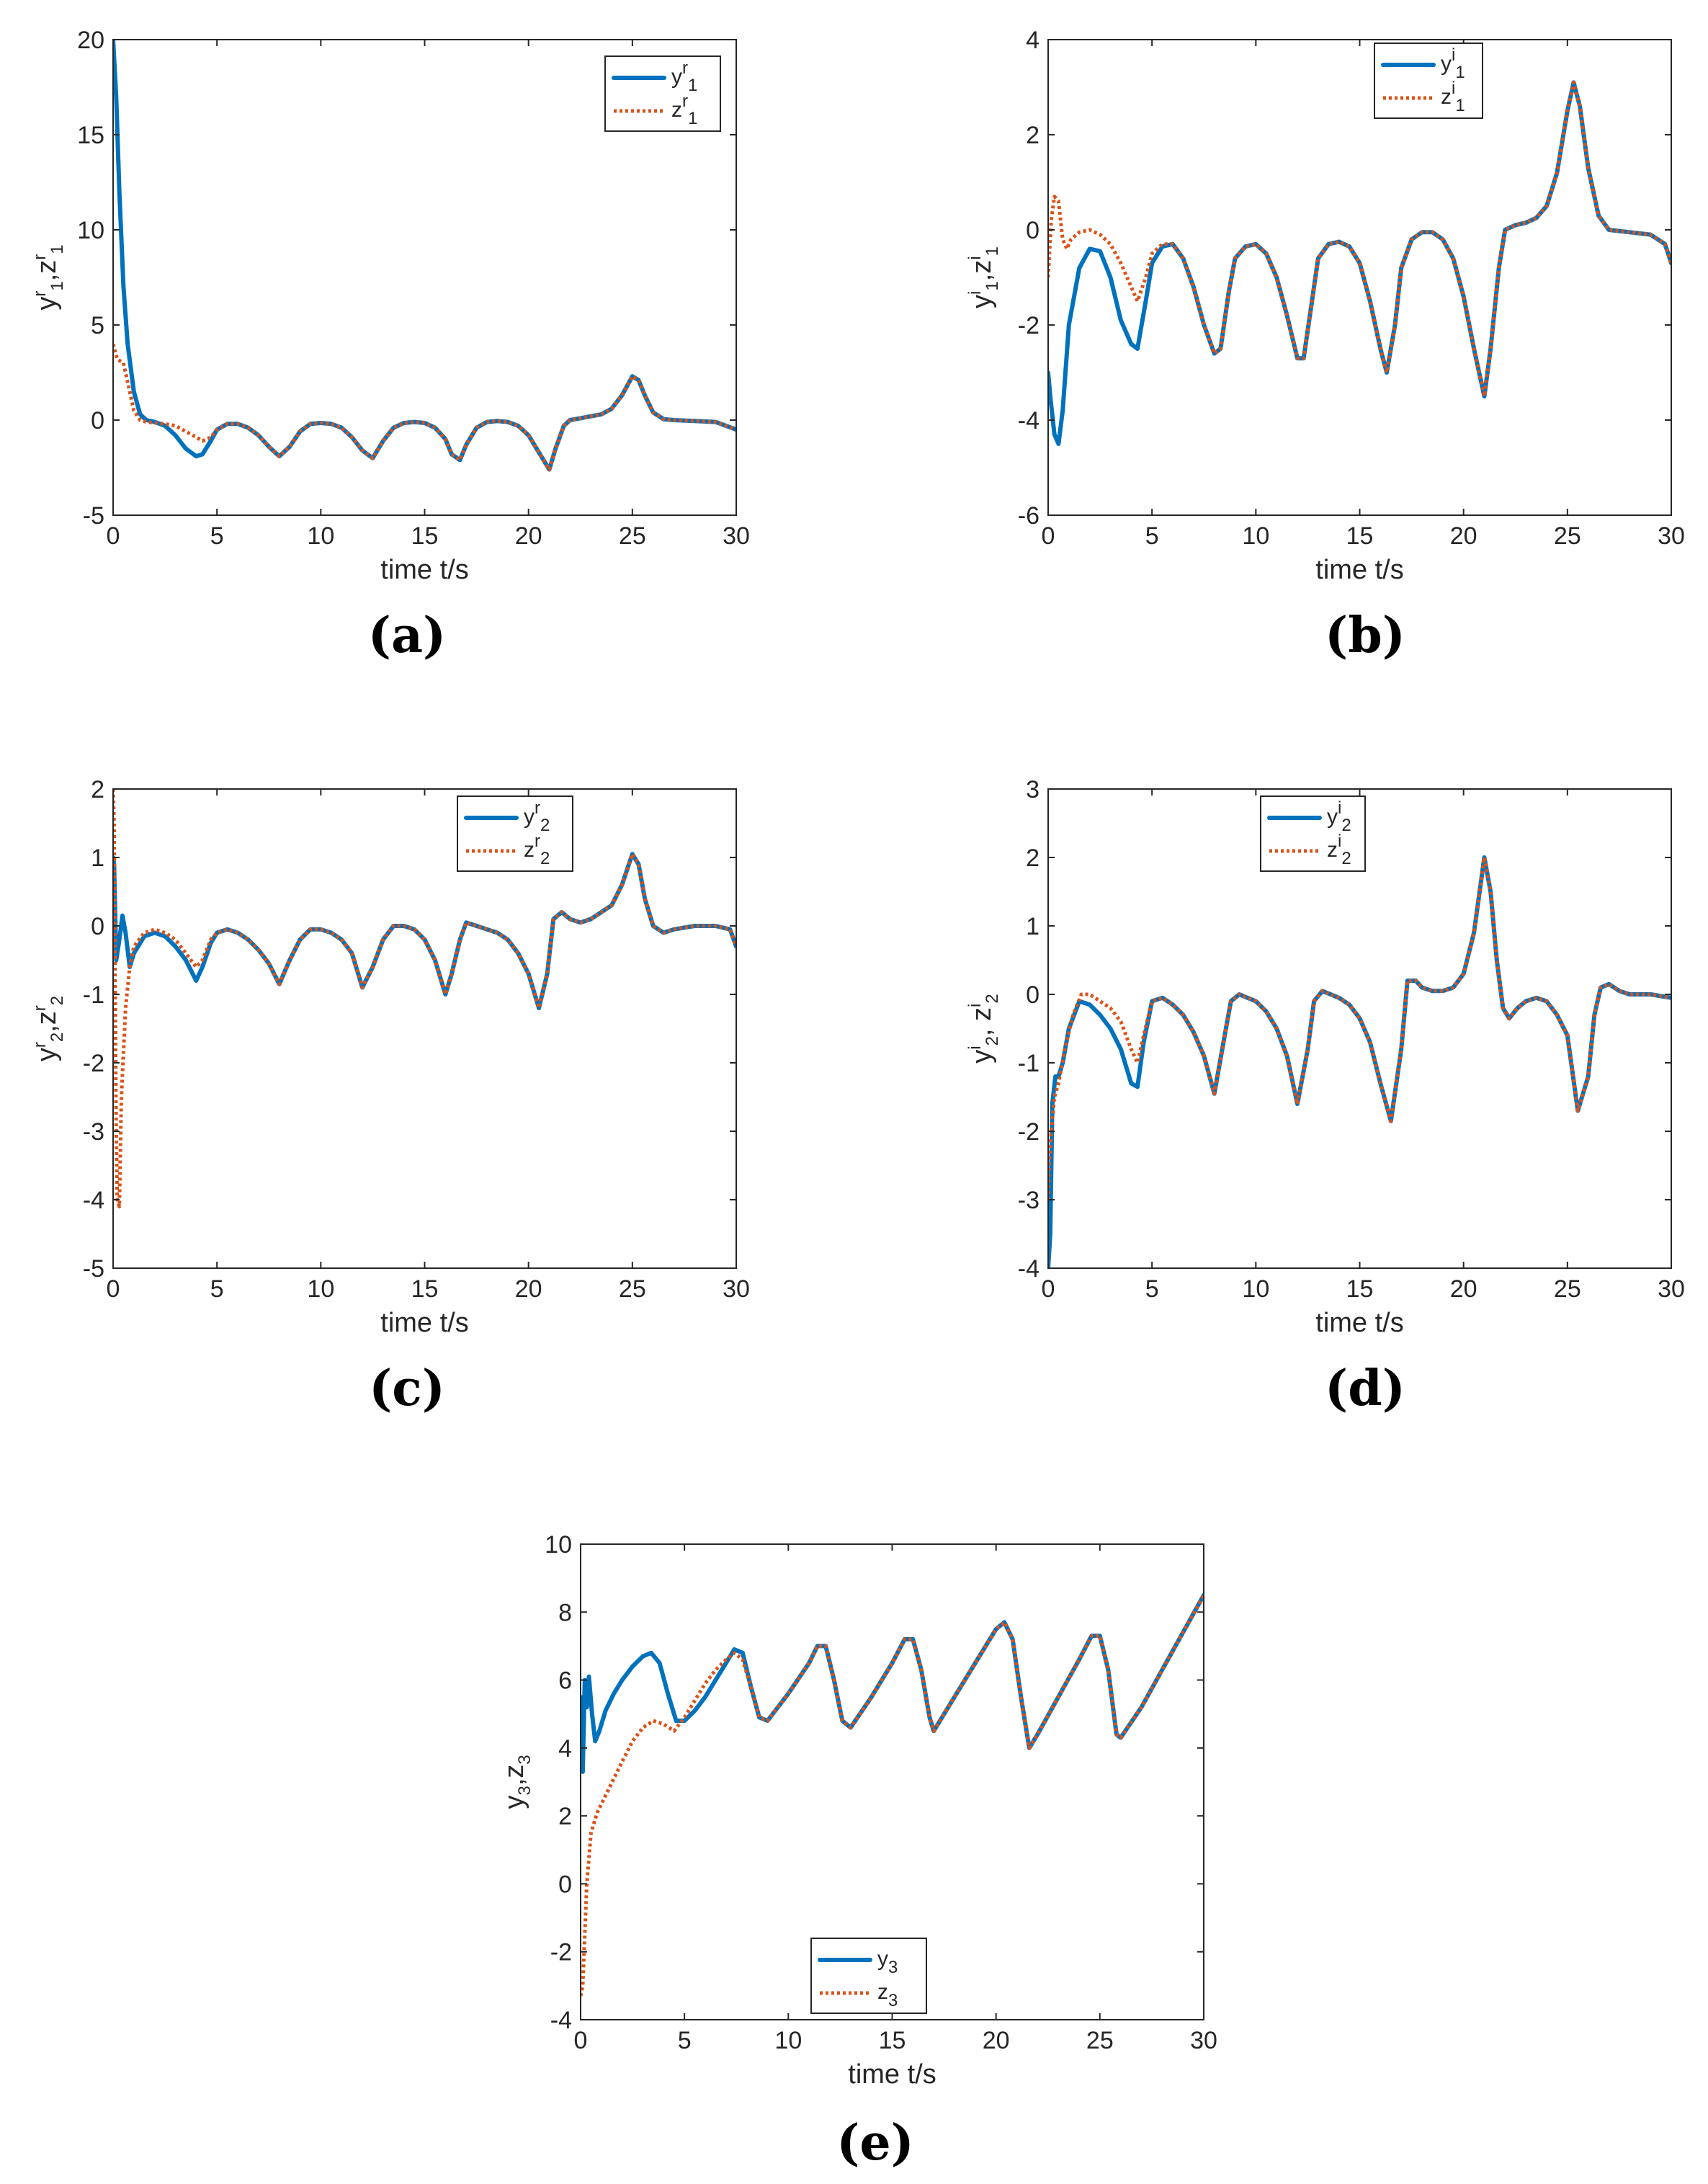 The image size is (1708, 2184). I want to click on y-tick-label: 6, so click(565, 1681).